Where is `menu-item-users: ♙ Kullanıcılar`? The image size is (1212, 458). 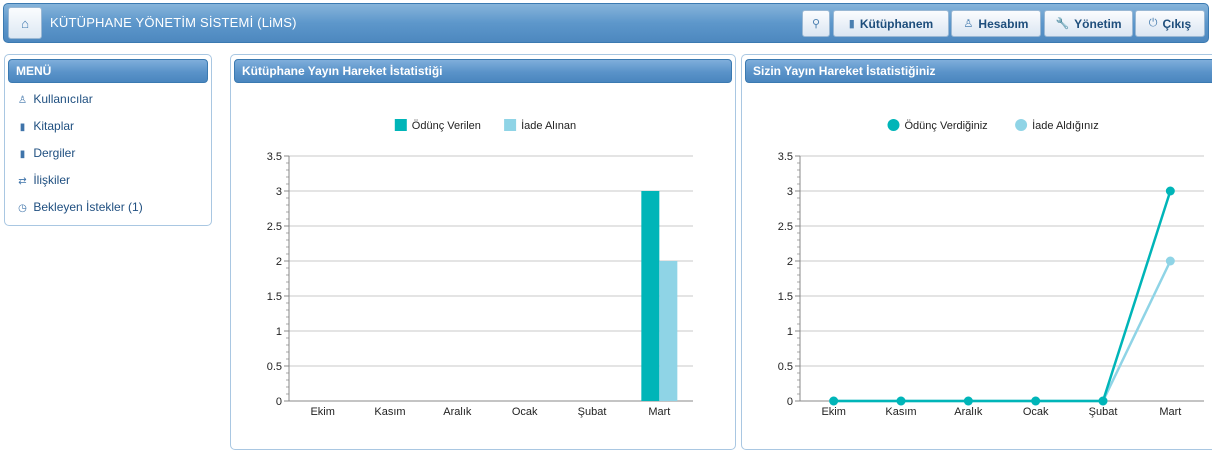 menu-item-users: ♙ Kullanıcılar is located at coordinates (108, 102).